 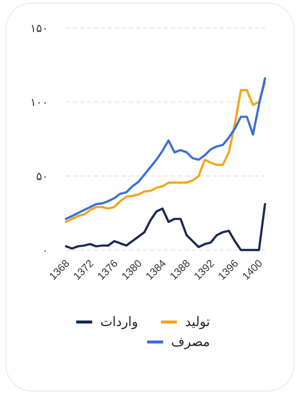 I want to click on y-tick-label: ۱۵۰, so click(x=39, y=28).